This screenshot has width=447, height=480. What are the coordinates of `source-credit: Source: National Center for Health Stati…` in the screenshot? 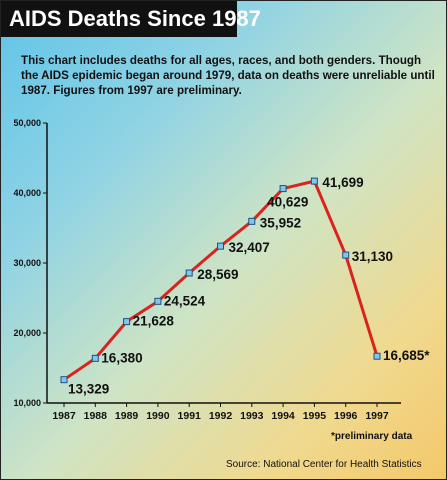 It's located at (324, 464).